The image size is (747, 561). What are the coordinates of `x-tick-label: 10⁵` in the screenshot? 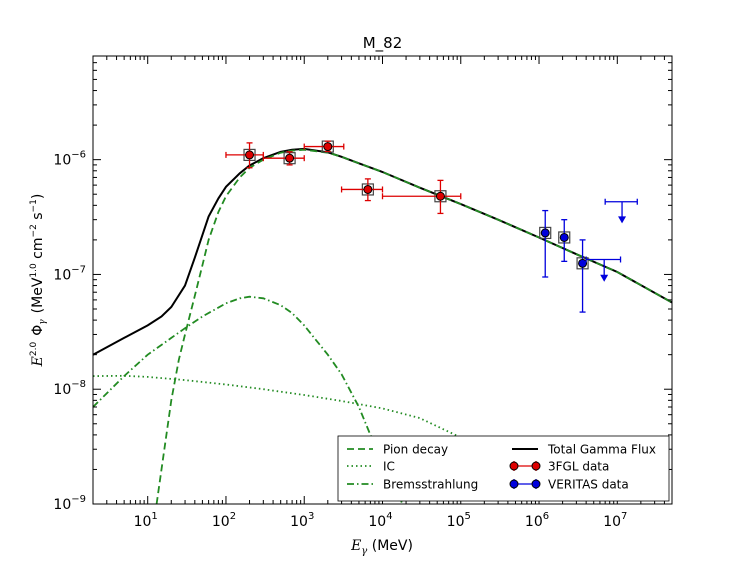 It's located at (459, 520).